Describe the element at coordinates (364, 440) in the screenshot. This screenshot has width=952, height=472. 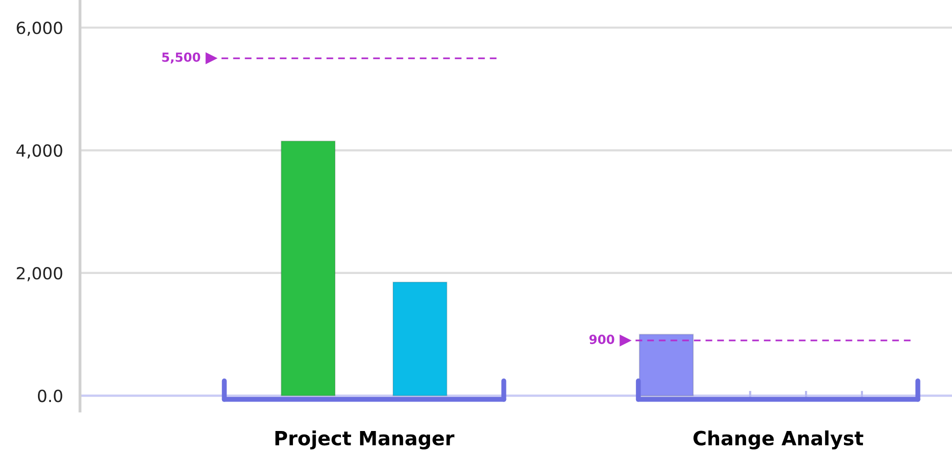
I see `x-tick-label: Project Manager` at that location.